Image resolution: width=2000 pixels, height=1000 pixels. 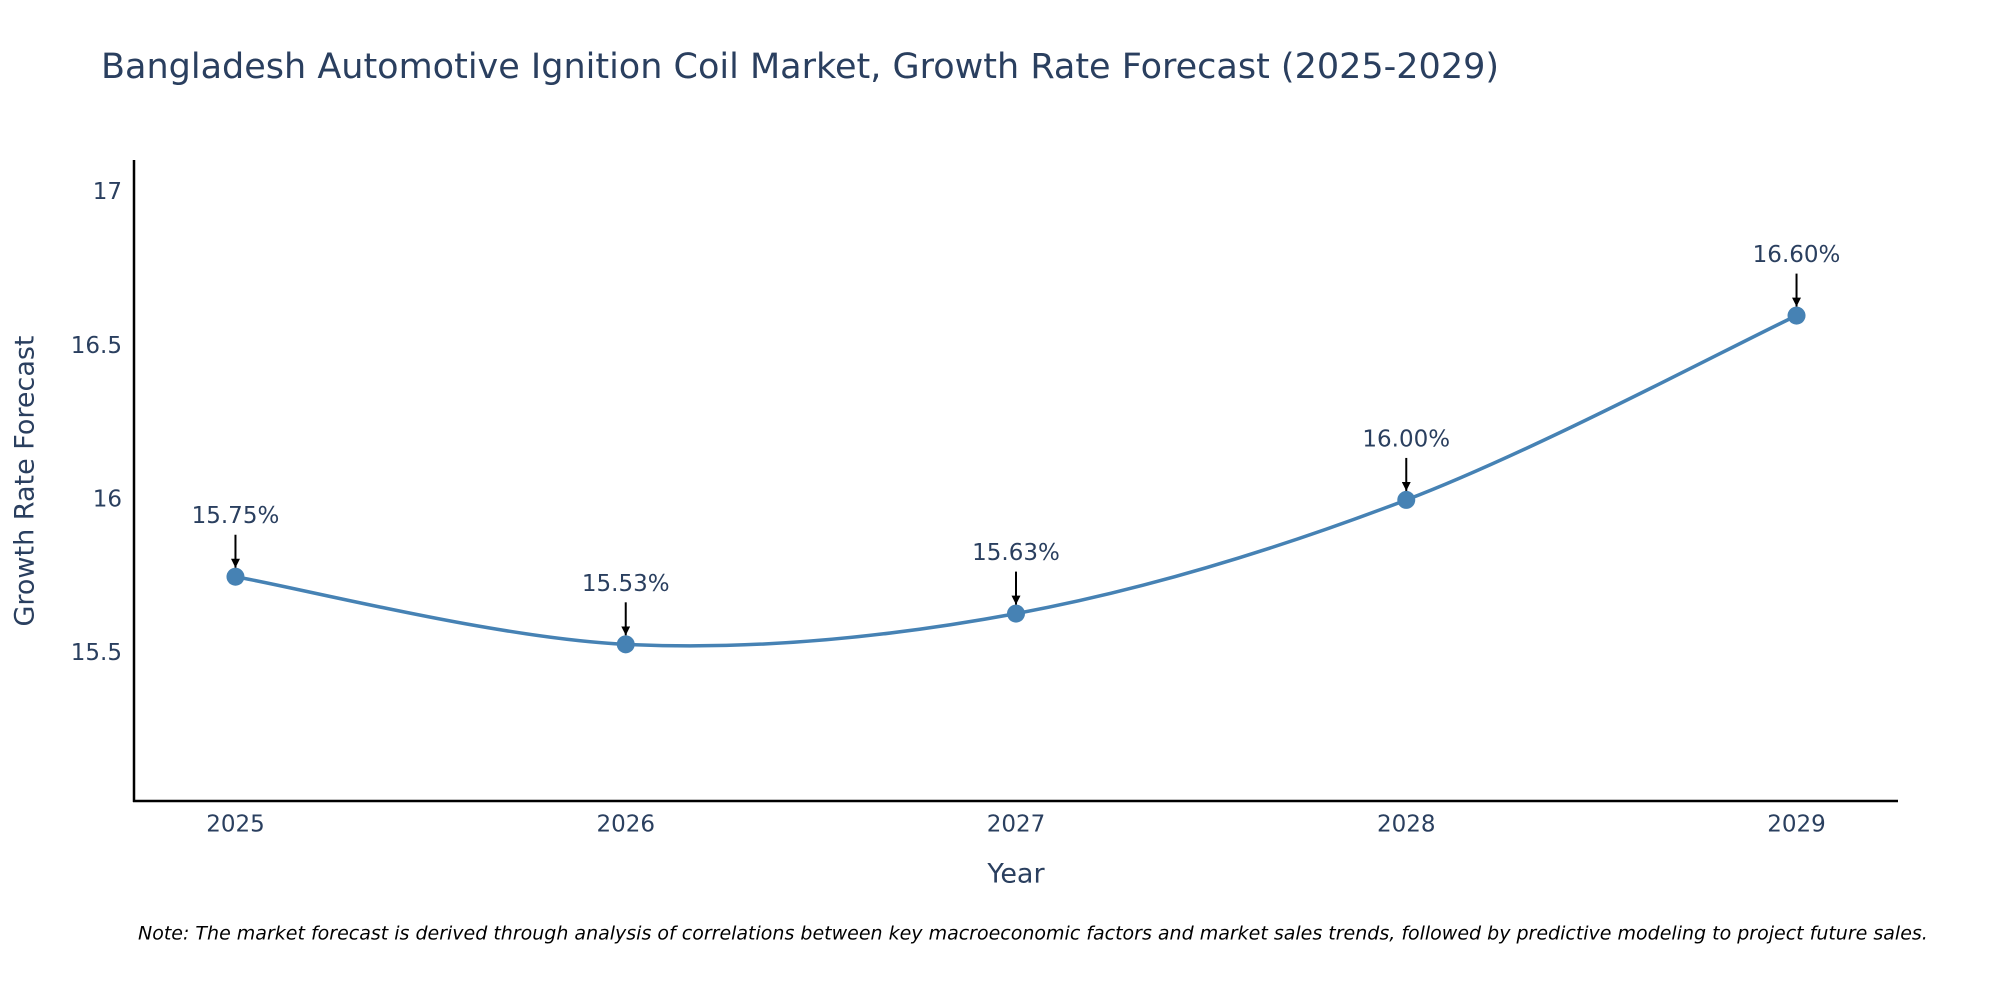 I want to click on data-label: 16.00%, so click(x=1406, y=439).